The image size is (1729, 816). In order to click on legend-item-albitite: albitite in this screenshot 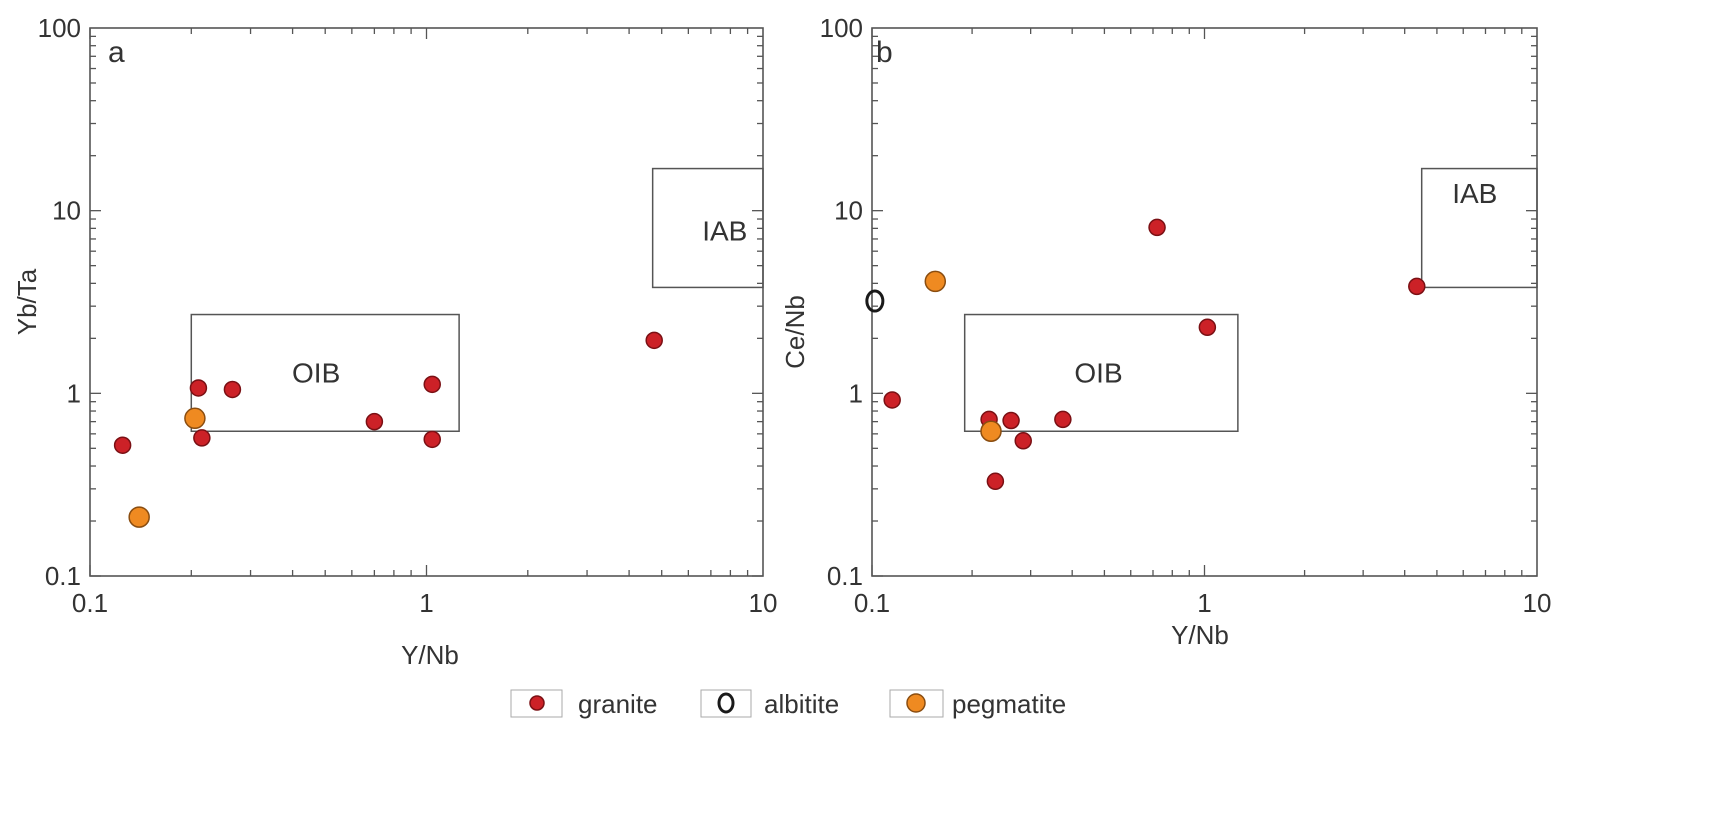, I will do `click(769, 704)`.